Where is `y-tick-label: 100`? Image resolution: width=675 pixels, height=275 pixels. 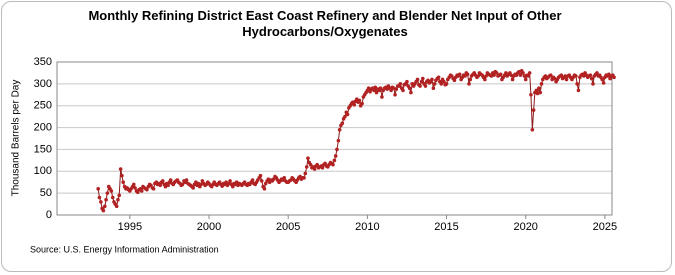 y-tick-label: 100 is located at coordinates (43, 171).